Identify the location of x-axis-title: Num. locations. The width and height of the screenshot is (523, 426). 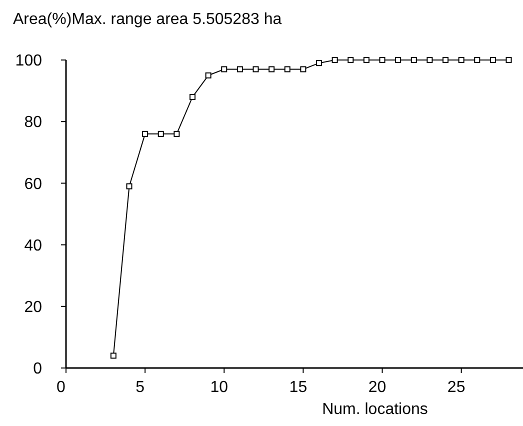
(375, 409).